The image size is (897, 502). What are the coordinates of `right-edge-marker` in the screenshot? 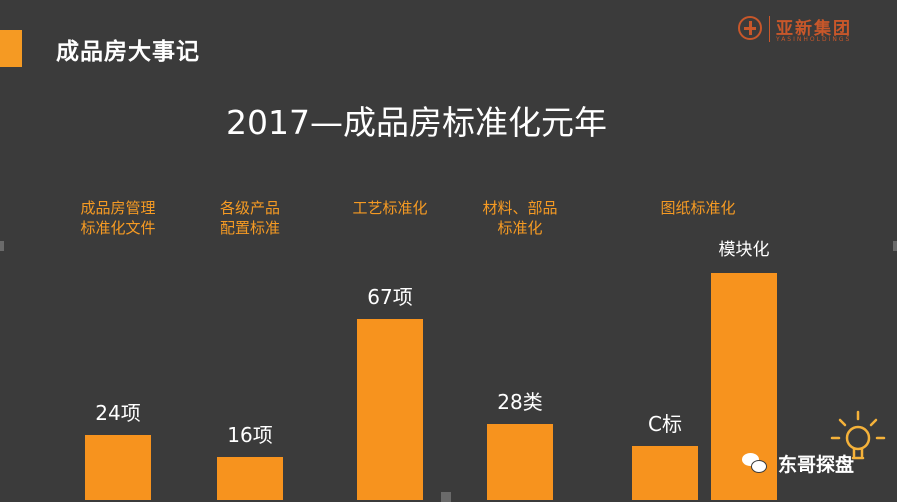 It's located at (895, 246).